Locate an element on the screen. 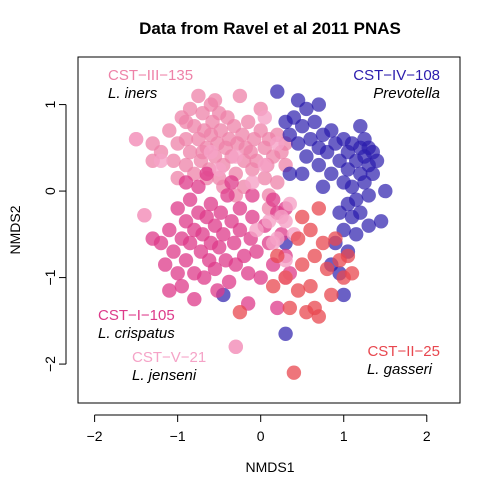  x-tick-label: −1 is located at coordinates (178, 436).